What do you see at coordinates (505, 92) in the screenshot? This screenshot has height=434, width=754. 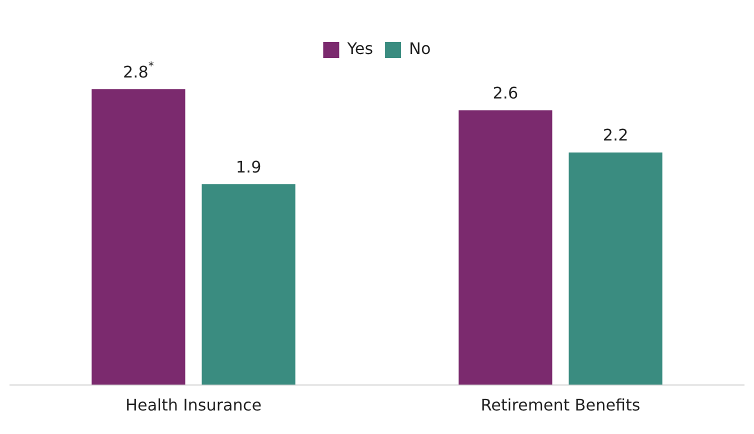 I see `data-label: 2.6` at bounding box center [505, 92].